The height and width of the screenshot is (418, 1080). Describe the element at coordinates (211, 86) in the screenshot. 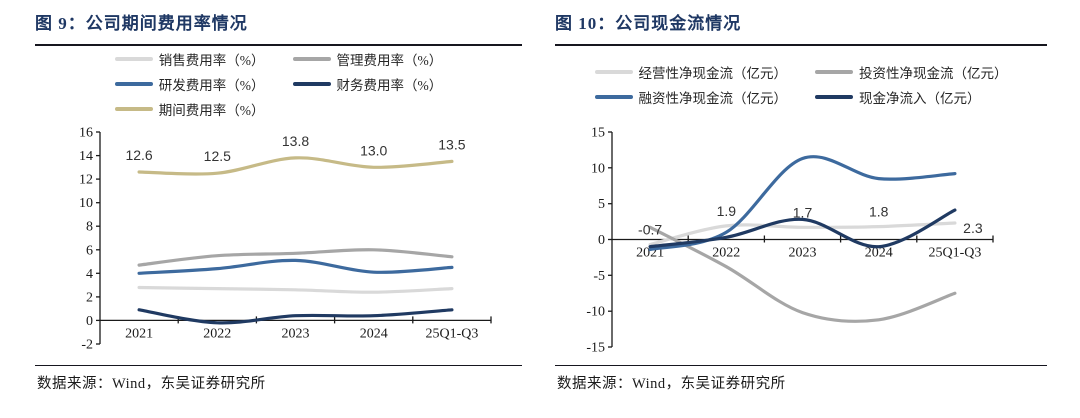

I see `legend-label: 研发费用率（%）` at that location.